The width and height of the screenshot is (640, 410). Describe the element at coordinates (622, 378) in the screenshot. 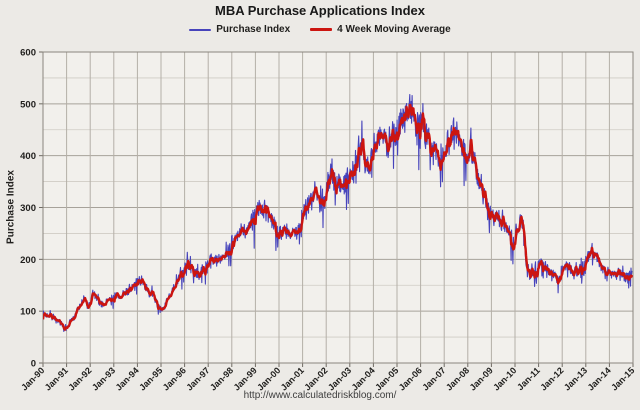

I see `svg-text: Jan-15` at that location.